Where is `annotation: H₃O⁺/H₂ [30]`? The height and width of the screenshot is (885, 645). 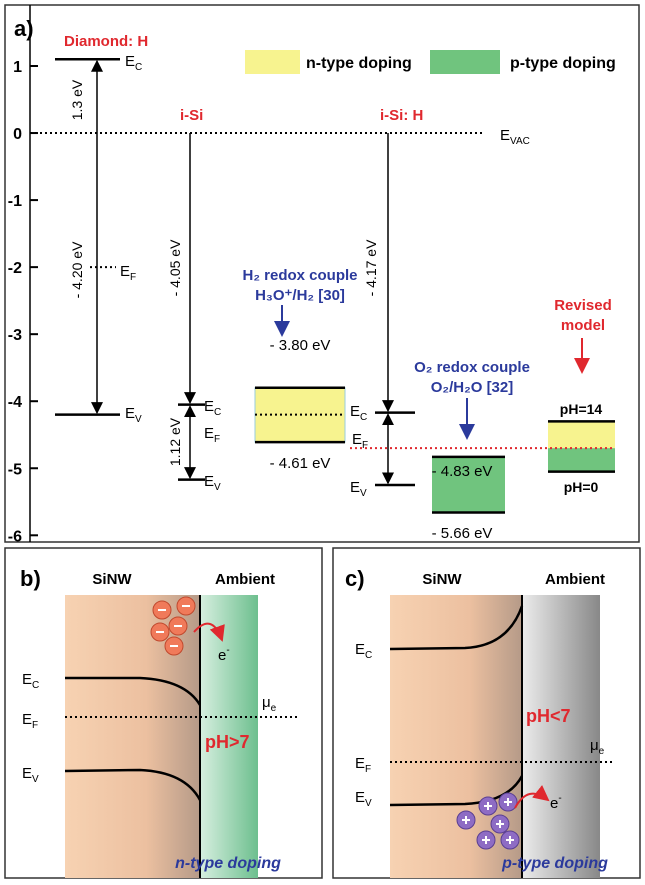
annotation: H₃O⁺/H₂ [30] is located at coordinates (300, 295).